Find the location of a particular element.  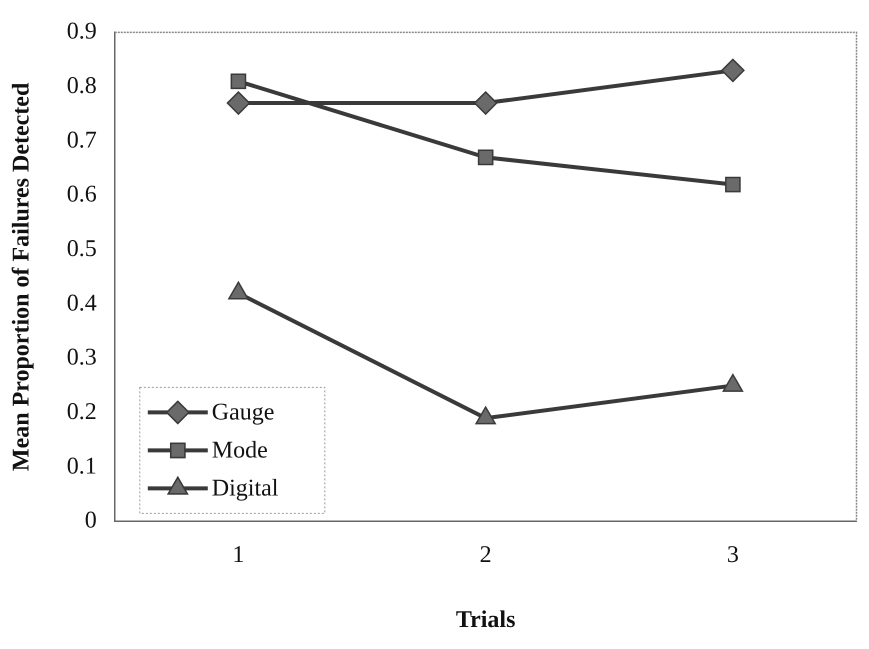

y-tick-label: 0 is located at coordinates (90, 521).